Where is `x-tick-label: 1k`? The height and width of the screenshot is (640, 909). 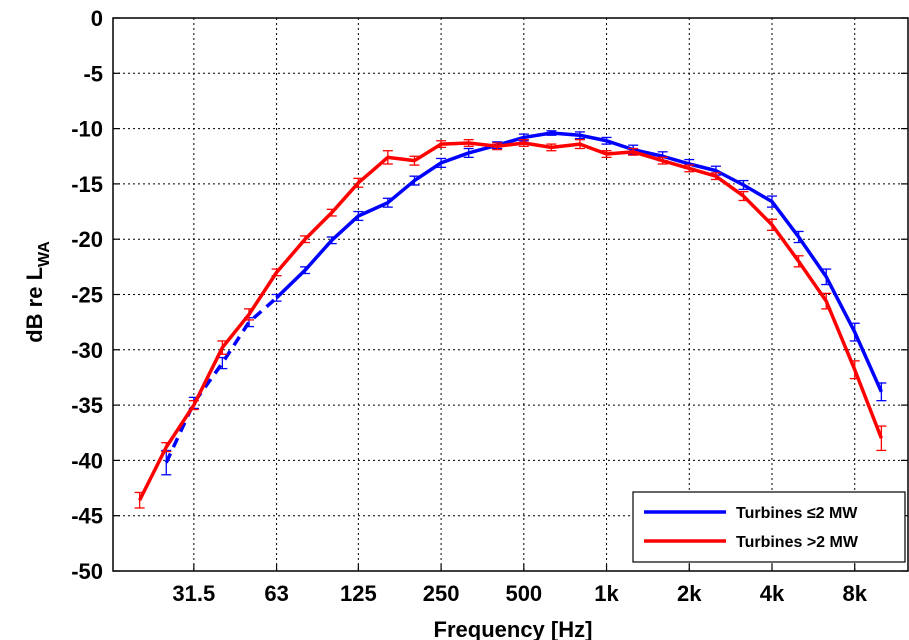 x-tick-label: 1k is located at coordinates (606, 593).